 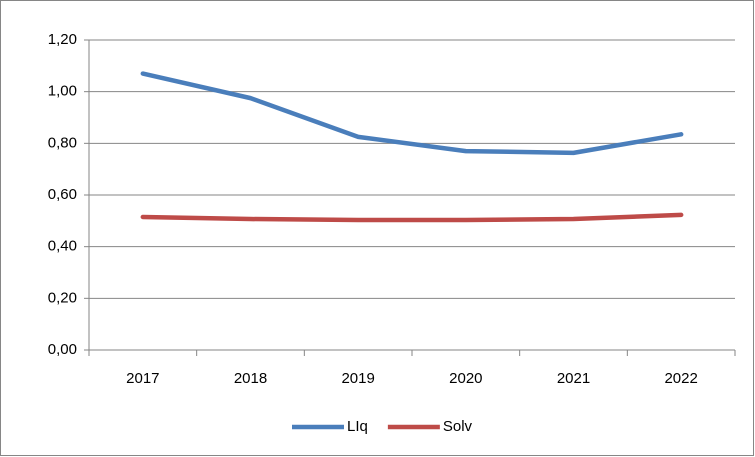 I want to click on y-tick-label: 0,20, so click(x=62, y=297).